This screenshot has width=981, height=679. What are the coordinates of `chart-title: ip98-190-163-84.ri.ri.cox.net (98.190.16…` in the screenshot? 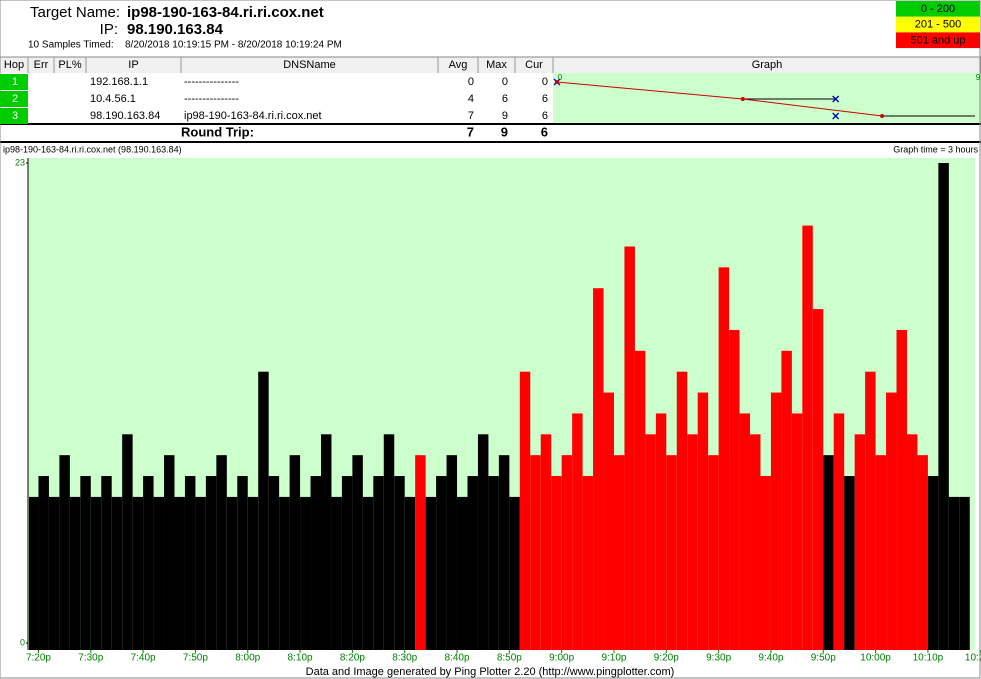 It's located at (92, 149).